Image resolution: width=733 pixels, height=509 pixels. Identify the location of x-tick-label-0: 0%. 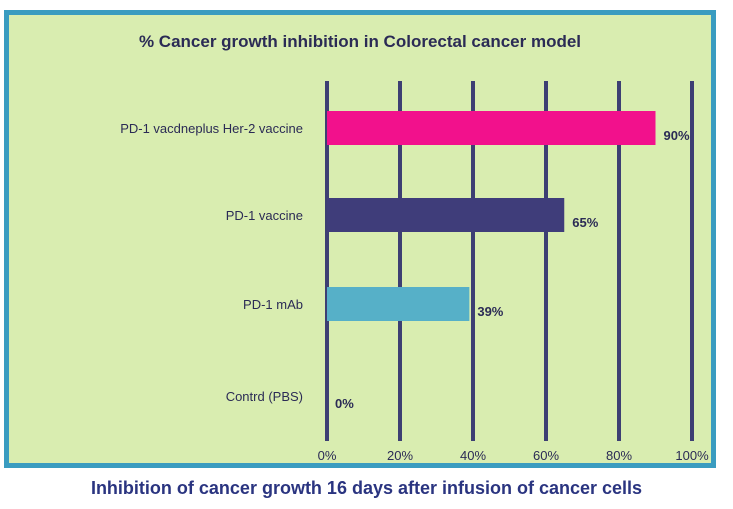
(327, 455).